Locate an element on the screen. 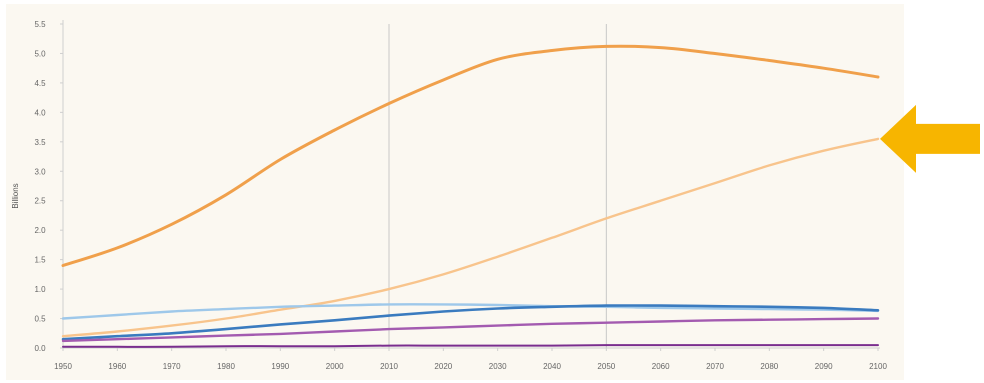 This screenshot has width=984, height=383. y-tick-label: 0.0 is located at coordinates (40, 348).